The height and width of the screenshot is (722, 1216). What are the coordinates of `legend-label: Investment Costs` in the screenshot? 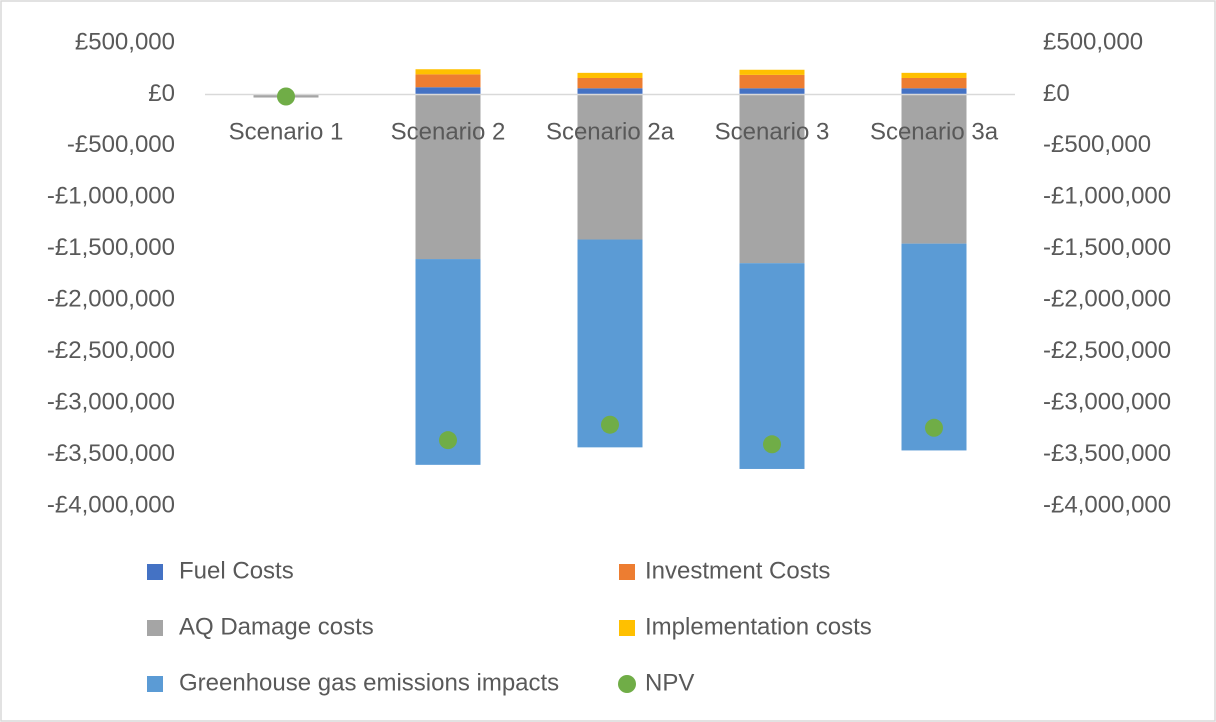 It's located at (737, 570).